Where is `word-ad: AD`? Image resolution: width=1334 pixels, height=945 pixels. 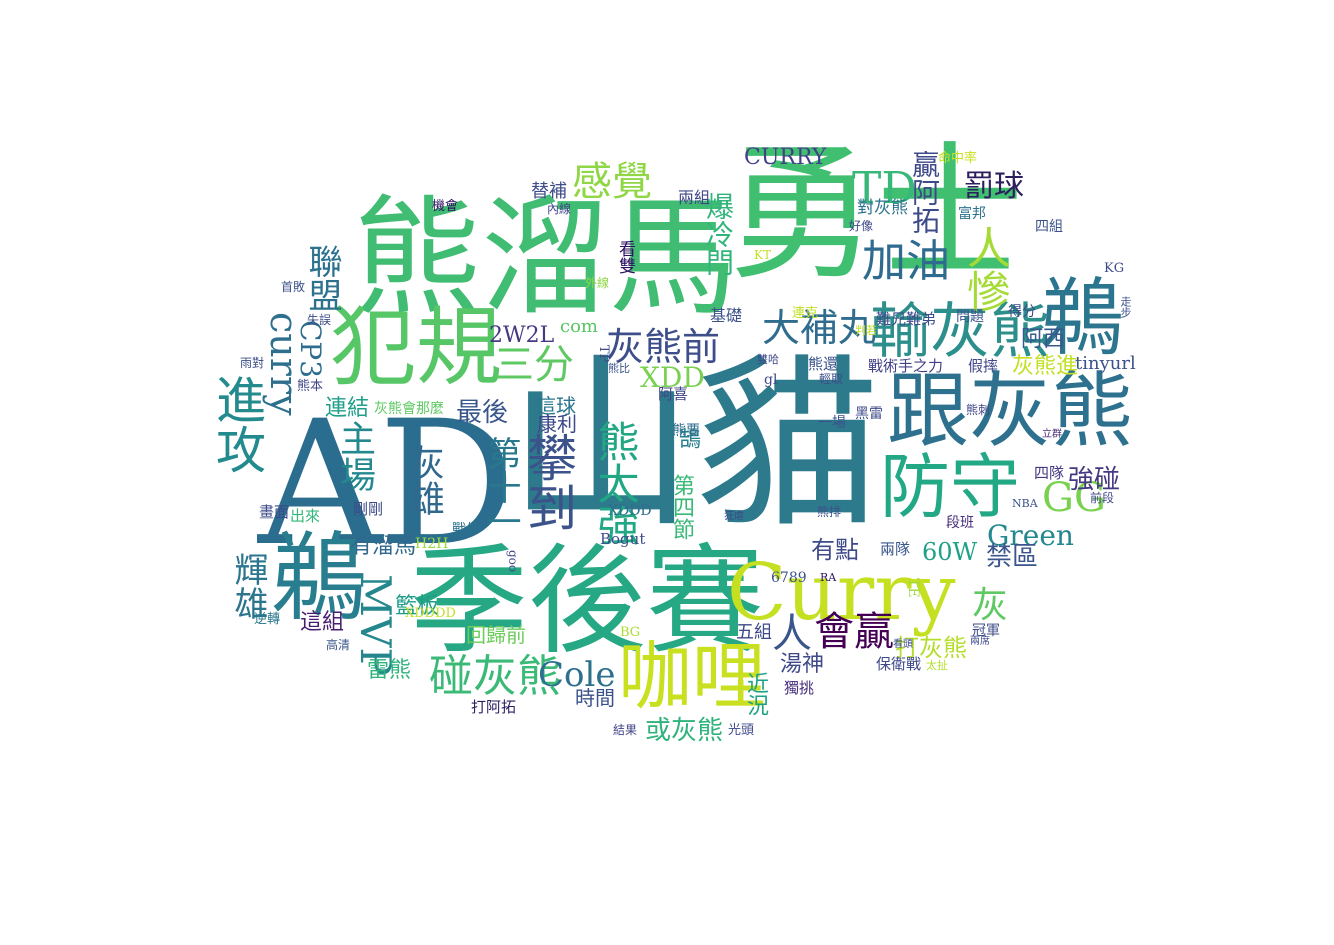
word-ad: AD is located at coordinates (387, 483).